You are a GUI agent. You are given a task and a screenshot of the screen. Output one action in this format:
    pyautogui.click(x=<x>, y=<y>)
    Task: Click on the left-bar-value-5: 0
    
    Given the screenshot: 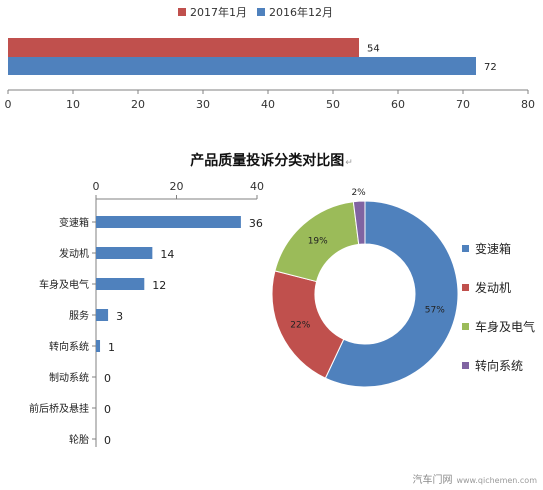 What is the action you would take?
    pyautogui.click(x=107, y=378)
    